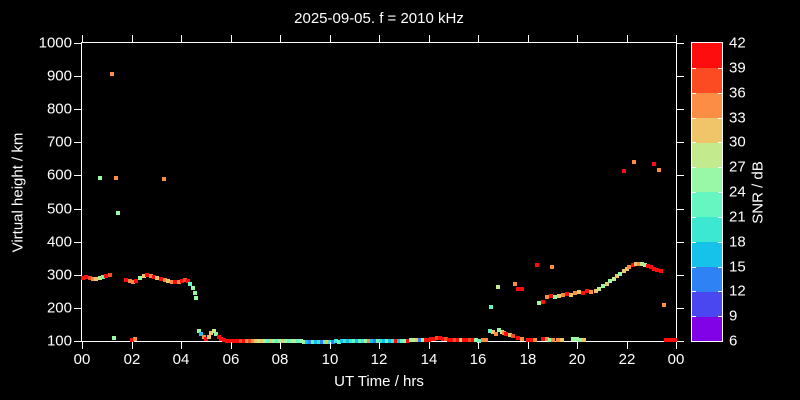 The width and height of the screenshot is (800, 400). Describe the element at coordinates (733, 341) in the screenshot. I see `colorbar-level-label: 6` at that location.